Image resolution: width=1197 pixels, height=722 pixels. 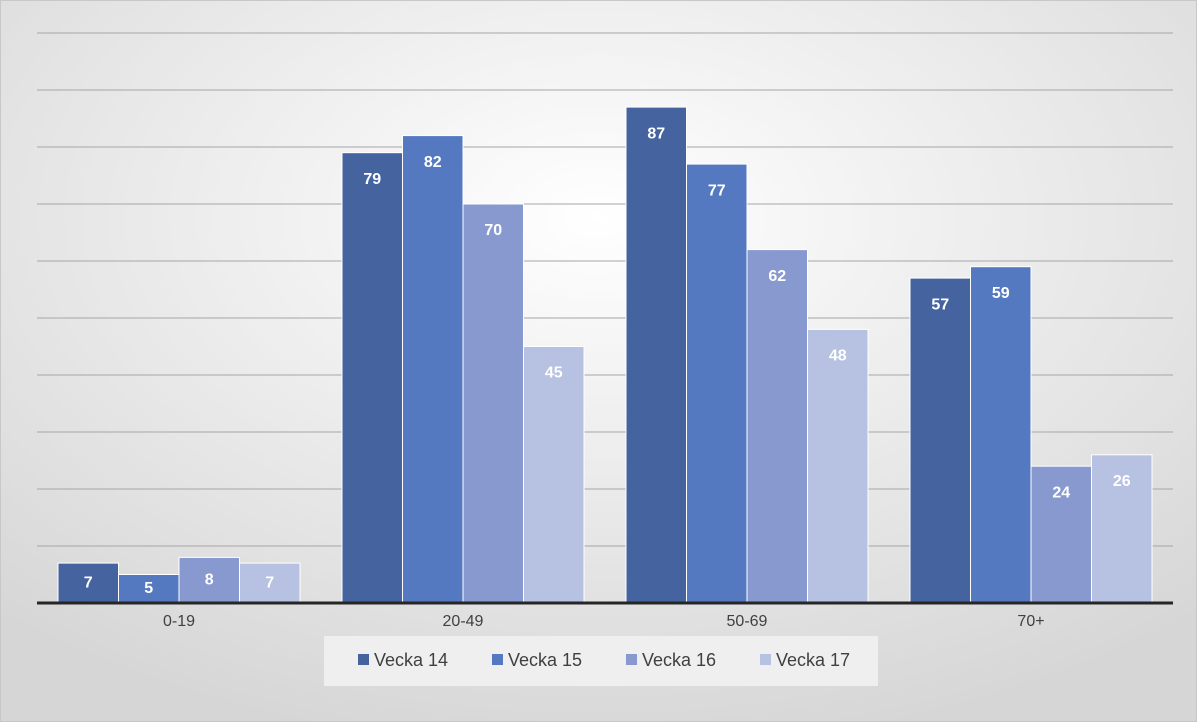 What do you see at coordinates (1122, 481) in the screenshot?
I see `data-label: 26` at bounding box center [1122, 481].